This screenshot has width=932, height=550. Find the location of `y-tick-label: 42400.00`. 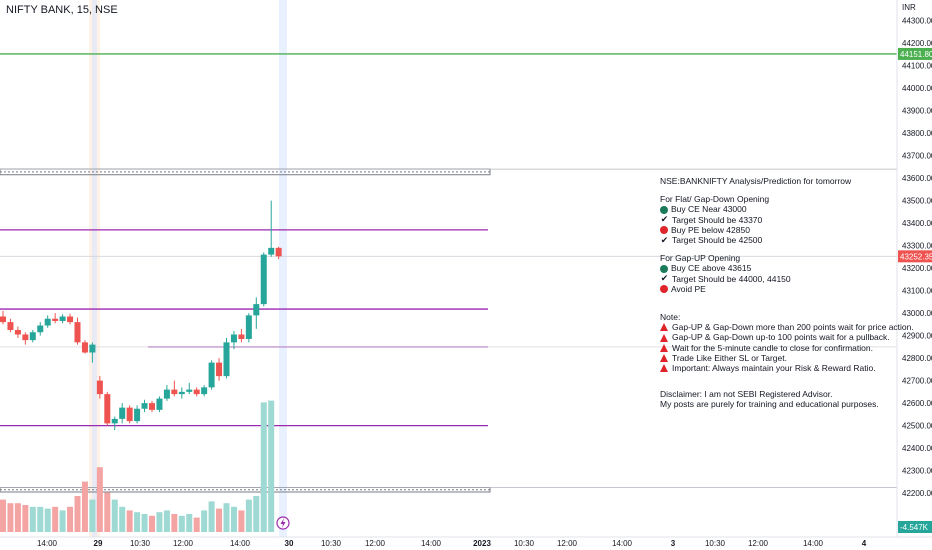

y-tick-label: 42400.00 is located at coordinates (917, 448).